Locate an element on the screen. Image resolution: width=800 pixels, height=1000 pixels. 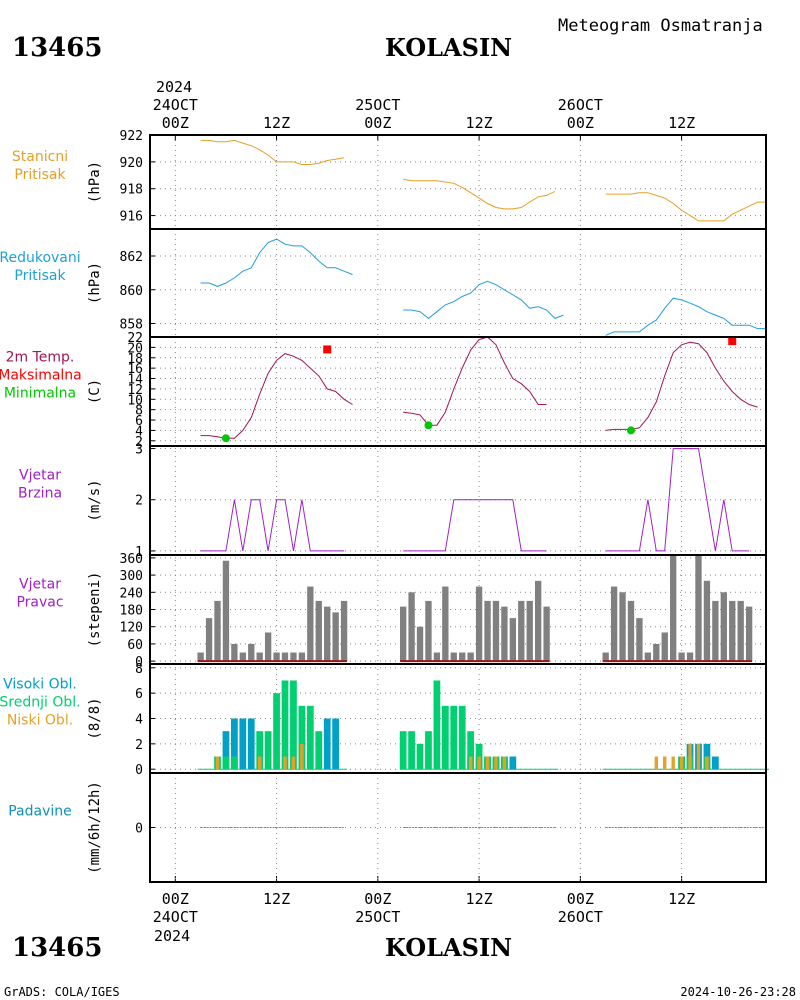
ytick-label-wind-direction-4: 240 is located at coordinates (131, 593).